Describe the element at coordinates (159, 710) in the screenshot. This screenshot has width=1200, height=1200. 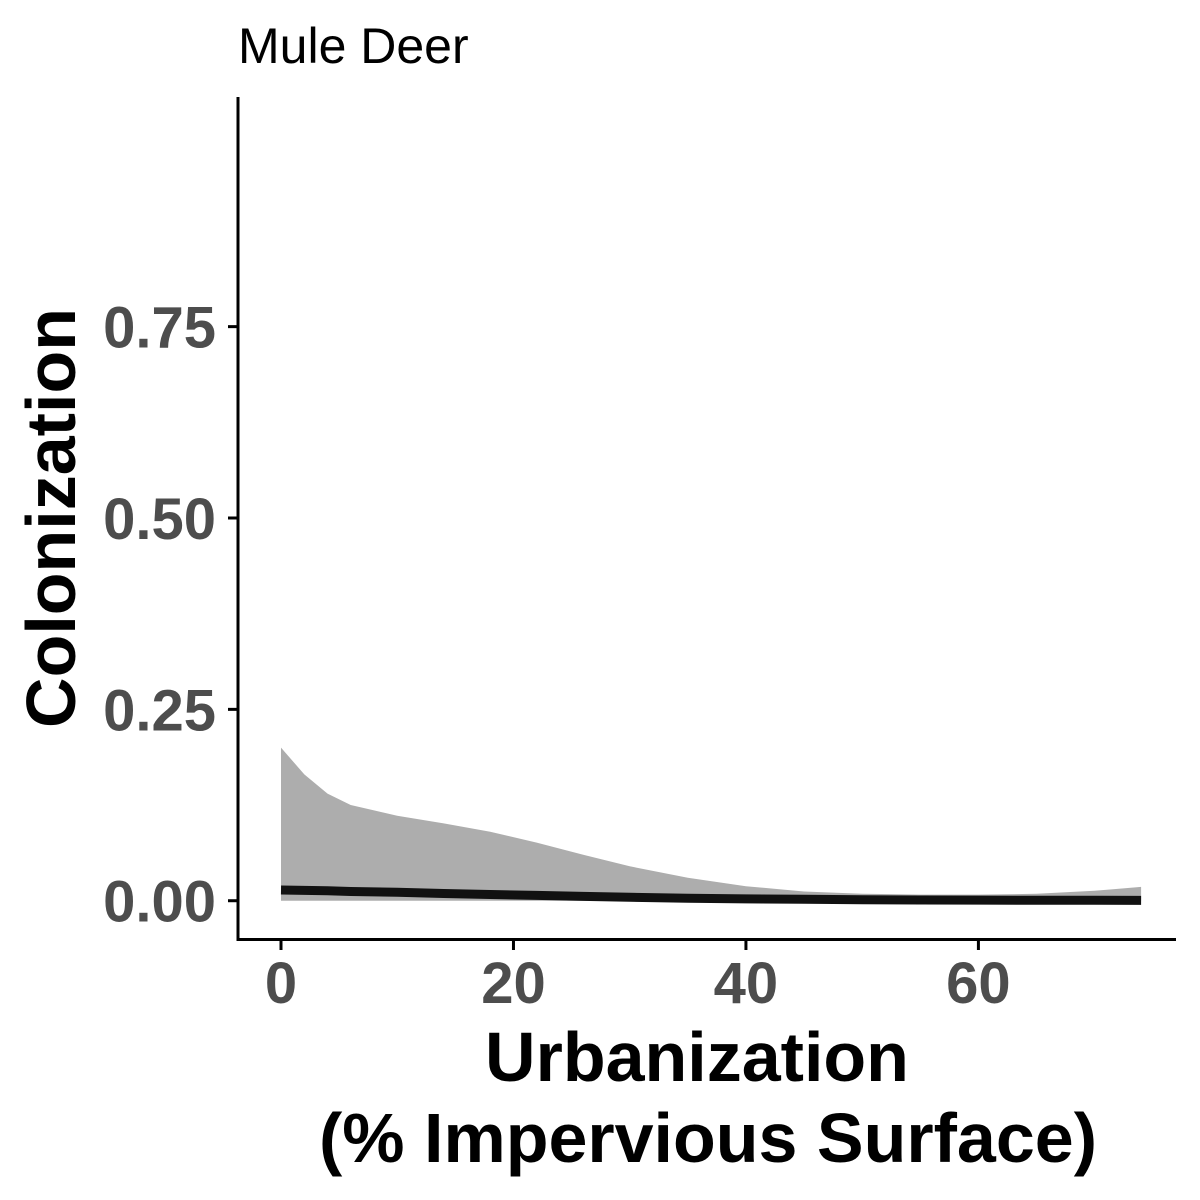
I see `y-tick-label: 0.25` at that location.